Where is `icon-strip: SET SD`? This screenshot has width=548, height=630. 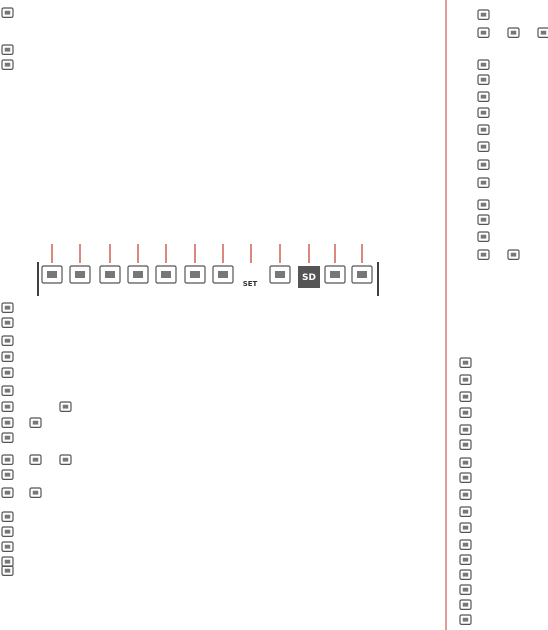 icon-strip: SET SD is located at coordinates (280, 277).